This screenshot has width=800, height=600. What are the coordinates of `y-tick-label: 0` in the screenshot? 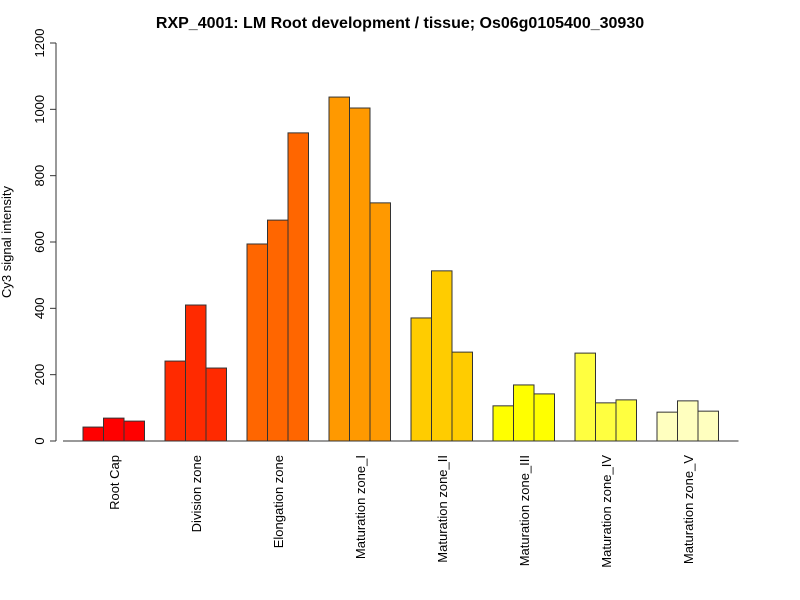 It's located at (39, 440).